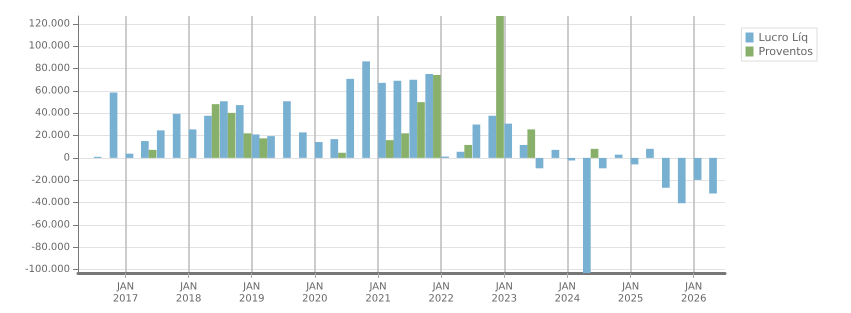  I want to click on legend-label: Lucro Líq, so click(783, 37).